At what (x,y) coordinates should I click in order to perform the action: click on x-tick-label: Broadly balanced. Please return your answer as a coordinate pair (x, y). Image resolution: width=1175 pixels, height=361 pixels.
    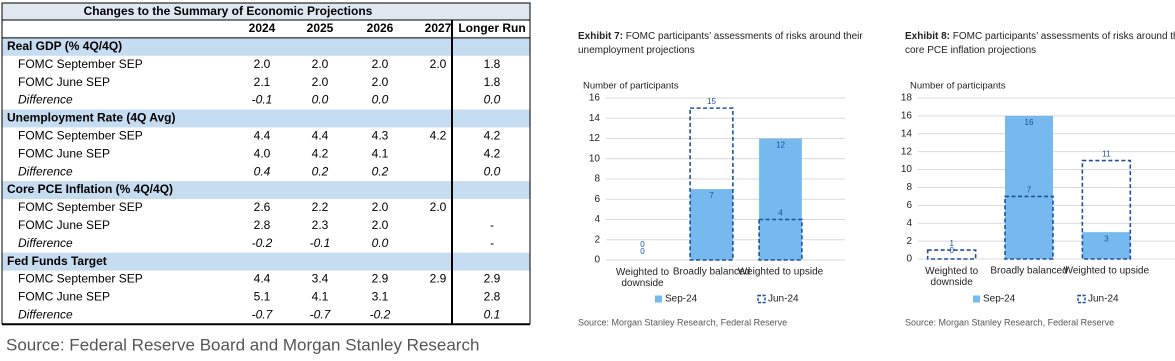
    Looking at the image, I should click on (711, 272).